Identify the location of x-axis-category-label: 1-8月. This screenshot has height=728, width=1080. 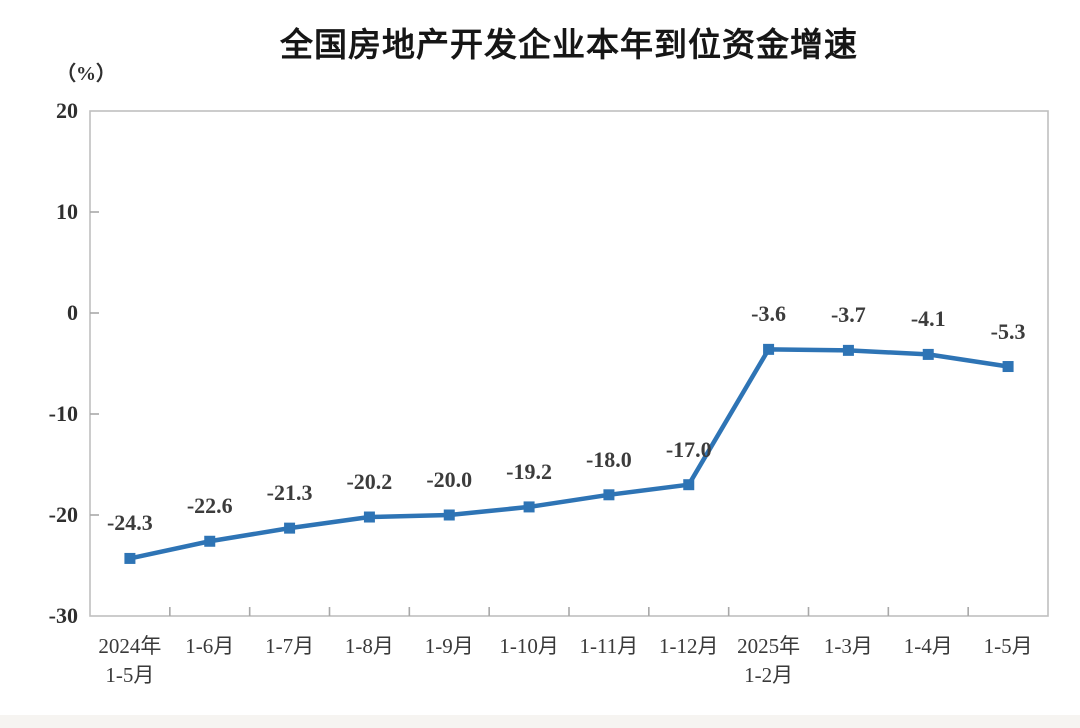
(369, 646).